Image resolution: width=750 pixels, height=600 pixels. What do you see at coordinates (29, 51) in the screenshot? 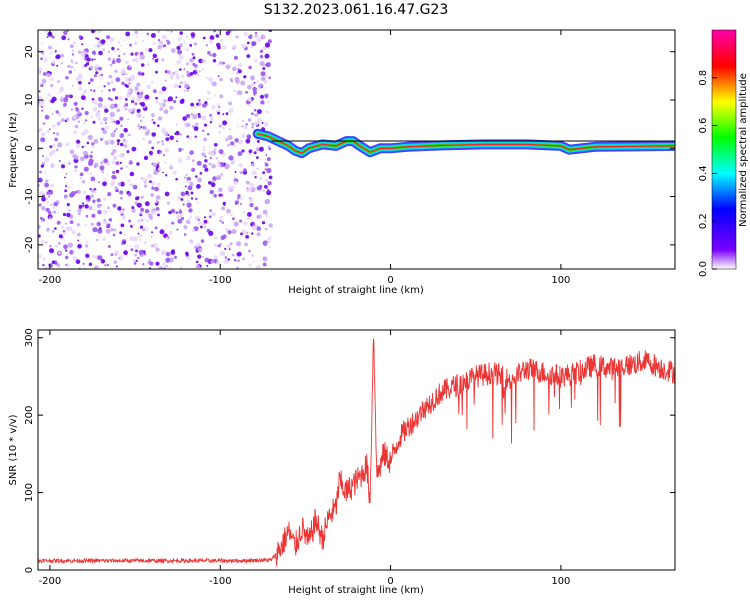
I see `y-tick-label: 20` at bounding box center [29, 51].